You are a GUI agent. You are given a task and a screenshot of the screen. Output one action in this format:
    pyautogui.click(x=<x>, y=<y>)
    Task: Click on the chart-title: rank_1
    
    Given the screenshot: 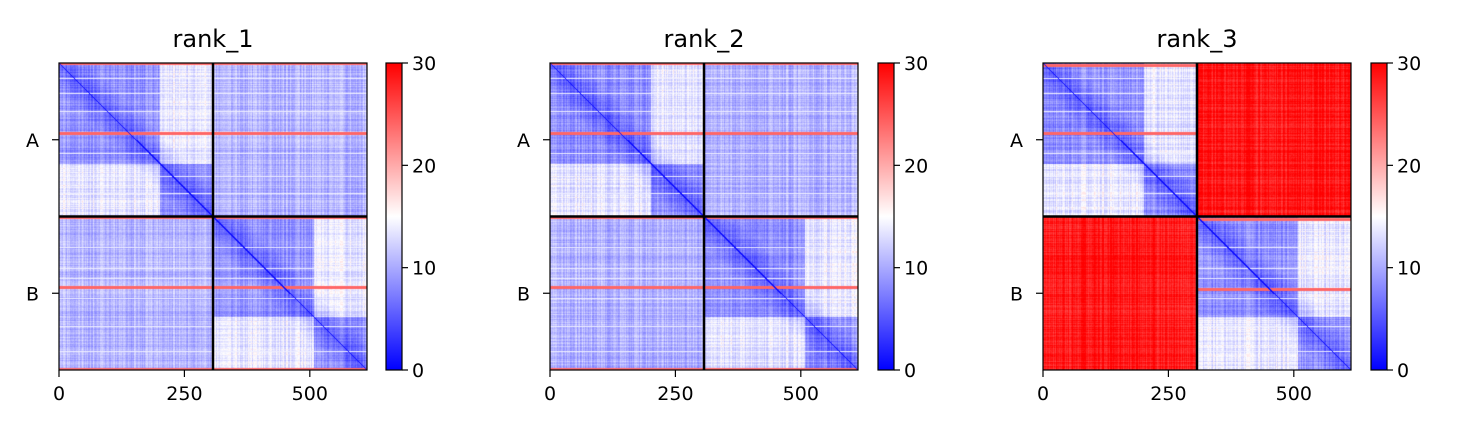 What is the action you would take?
    pyautogui.click(x=213, y=39)
    